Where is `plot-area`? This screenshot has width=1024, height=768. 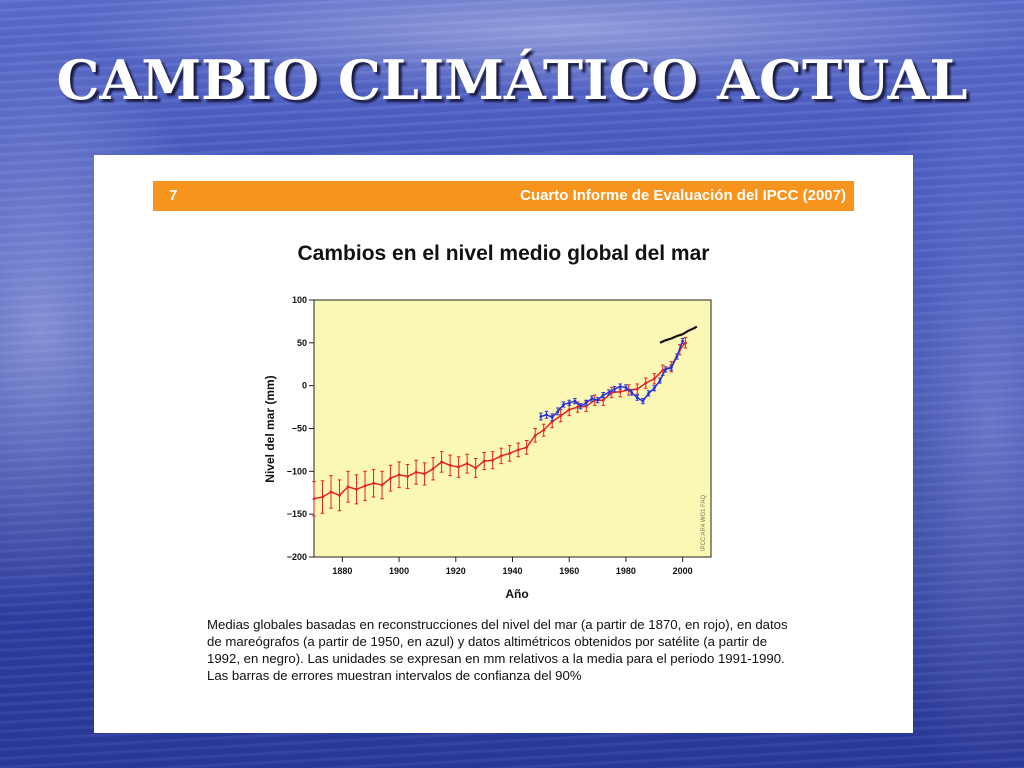
plot-area is located at coordinates (512, 428).